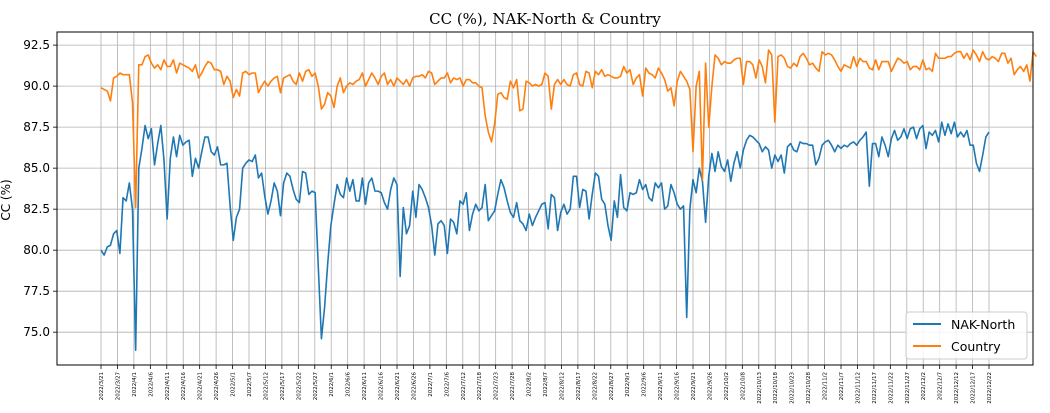  I want to click on x-tick-label: 2022/5/1, so click(234, 384).